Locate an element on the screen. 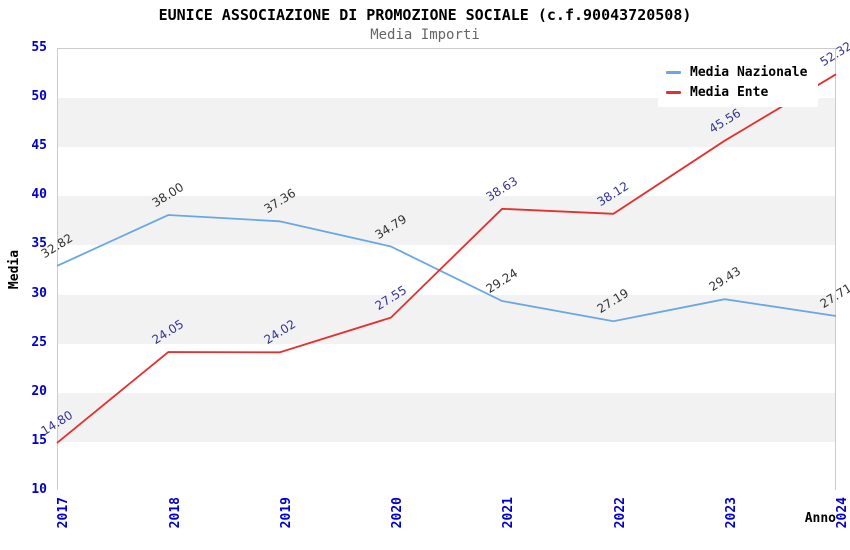  y-tick-label: 35 is located at coordinates (39, 244).